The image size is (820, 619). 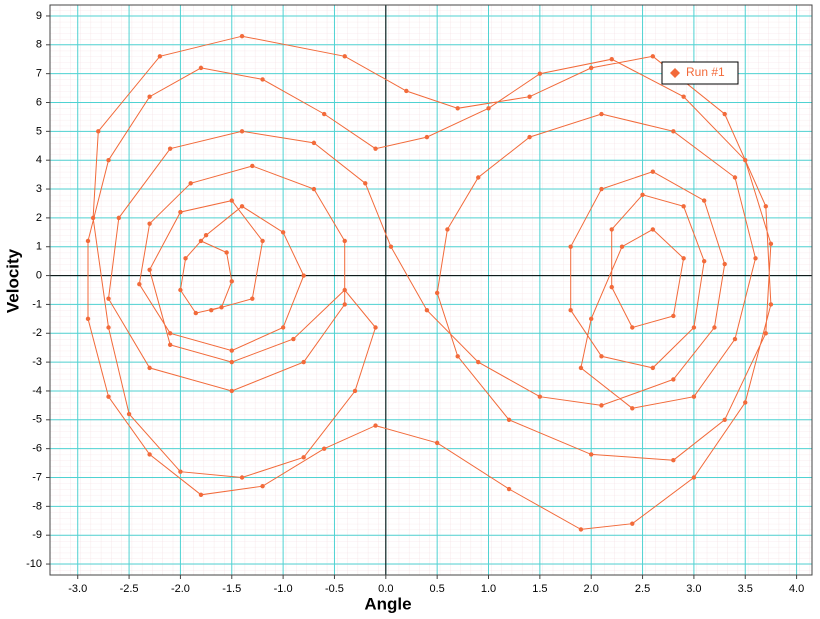 What do you see at coordinates (39, 45) in the screenshot?
I see `y-tick-label: 8` at bounding box center [39, 45].